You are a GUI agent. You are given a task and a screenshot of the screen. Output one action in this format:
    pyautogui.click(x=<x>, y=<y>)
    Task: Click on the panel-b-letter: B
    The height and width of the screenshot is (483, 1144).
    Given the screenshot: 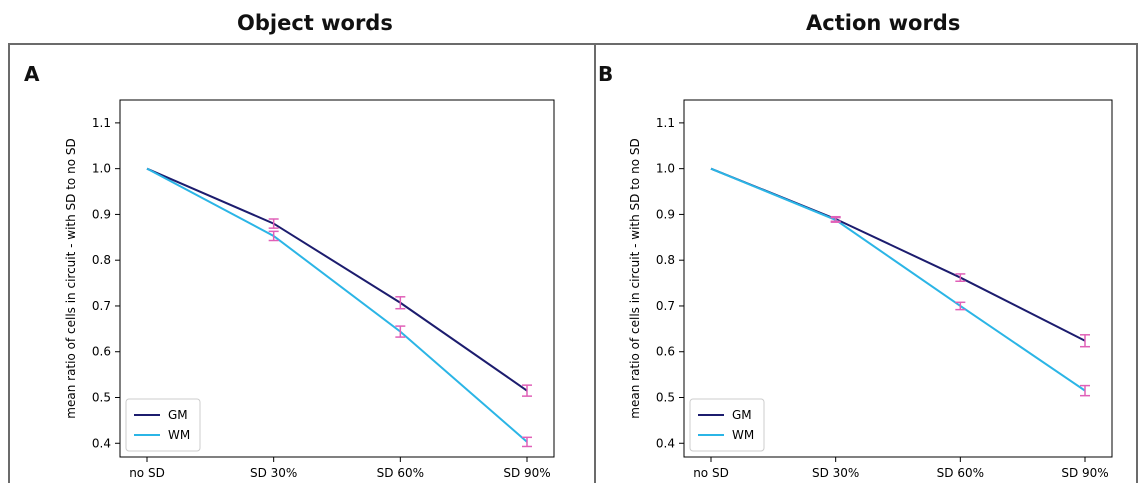 What is the action you would take?
    pyautogui.click(x=606, y=74)
    